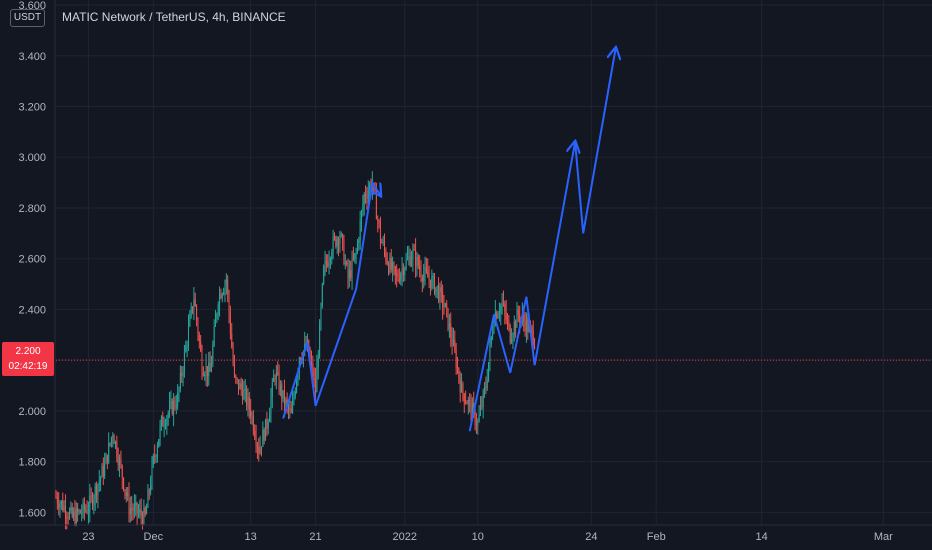 This screenshot has width=932, height=550. Describe the element at coordinates (28, 366) in the screenshot. I see `candle-countdown: 02:42:19` at that location.